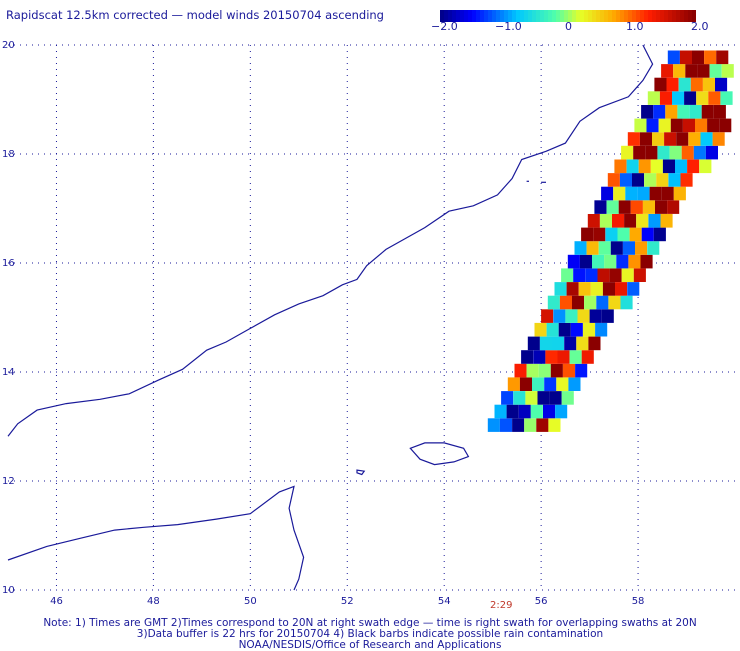 The image size is (740, 651). Describe the element at coordinates (153, 601) in the screenshot. I see `lon-tick-label: 48` at that location.